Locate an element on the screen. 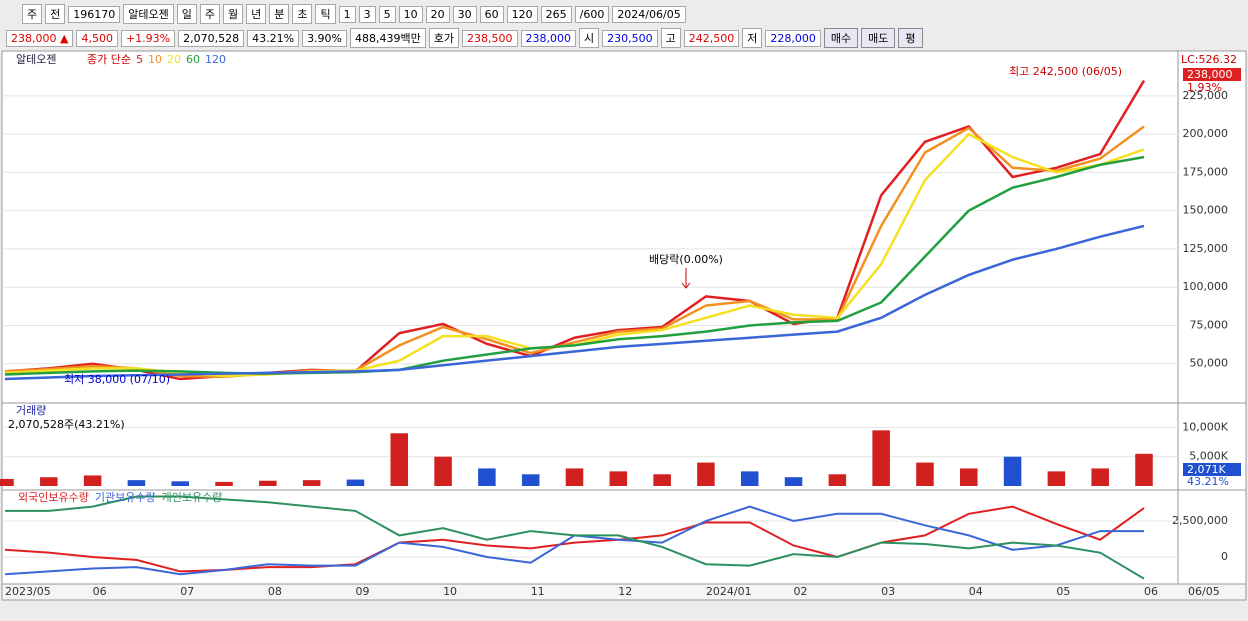 This screenshot has height=621, width=1248. toolbar-item: 60 is located at coordinates (491, 14).